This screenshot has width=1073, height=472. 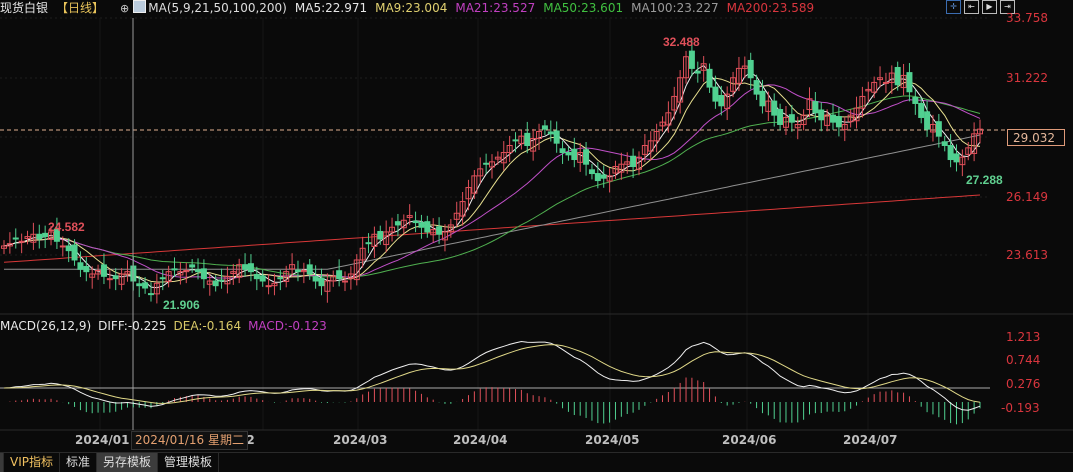 I want to click on add-circle-icon: ⊕, so click(x=125, y=8).